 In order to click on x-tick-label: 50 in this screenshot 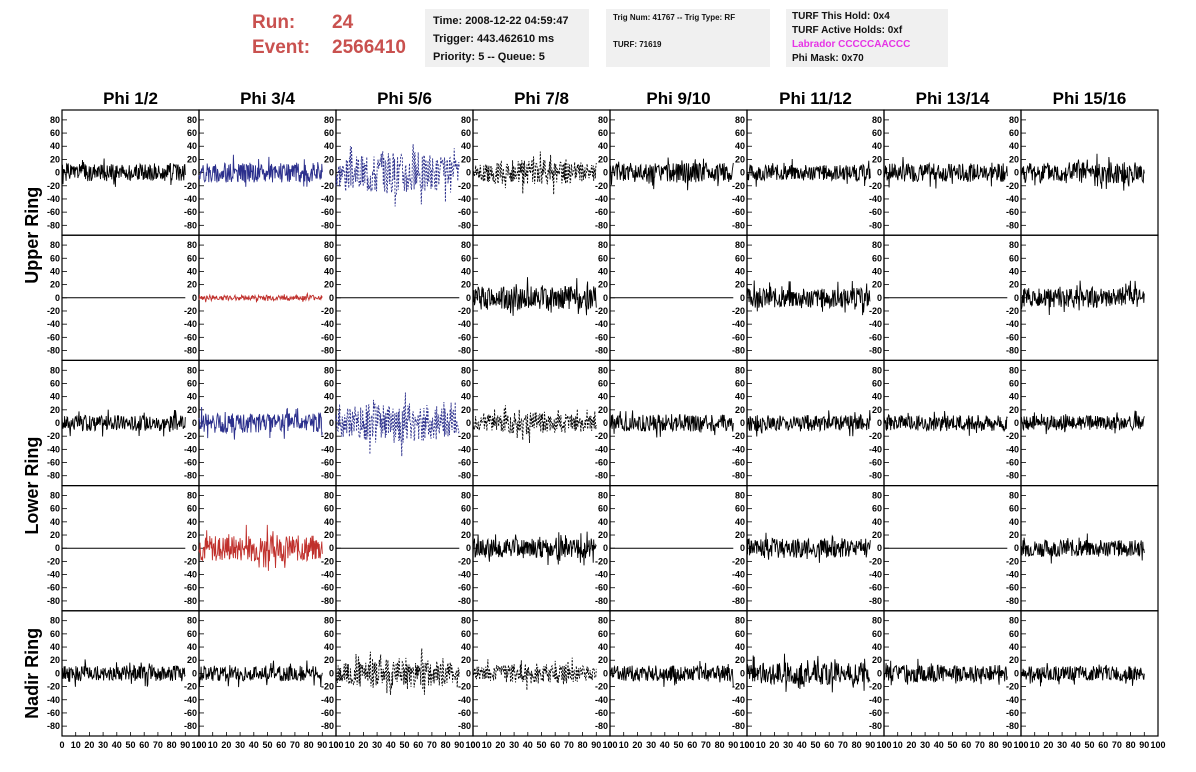, I will do `click(952, 745)`.